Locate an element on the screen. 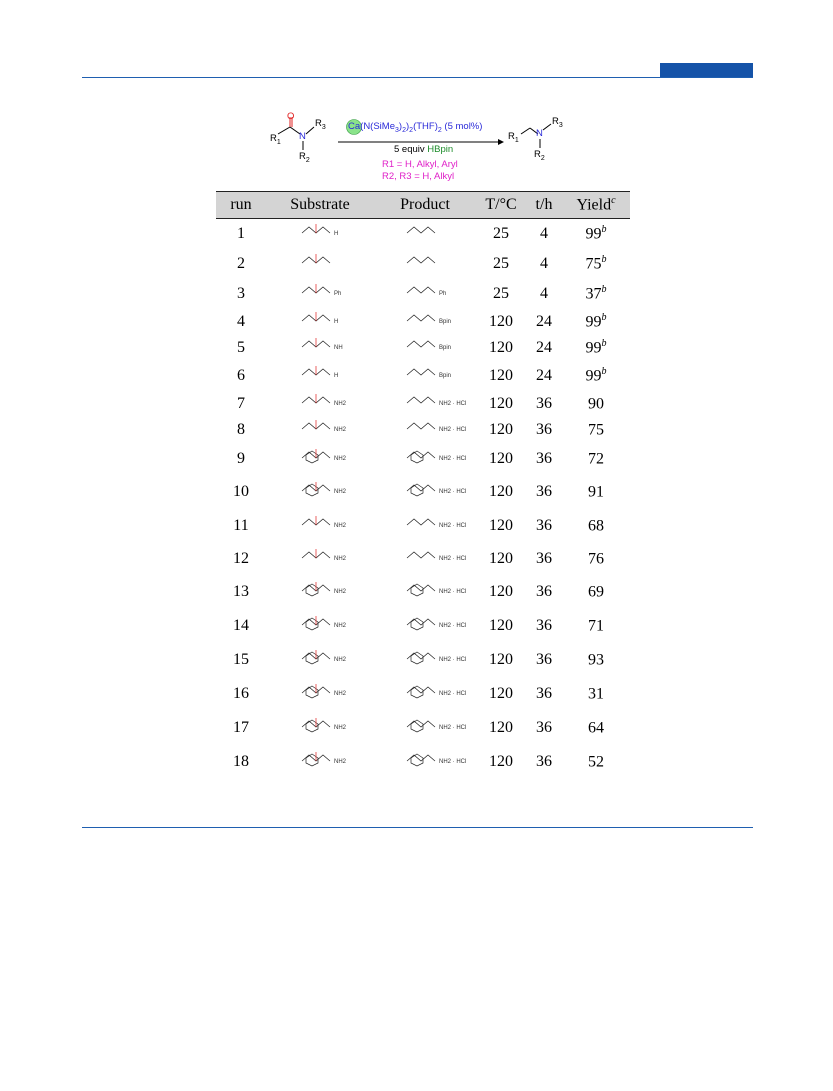  table-row: 15 NH2 NH2 · HCl 120 36 93 is located at coordinates (423, 660).